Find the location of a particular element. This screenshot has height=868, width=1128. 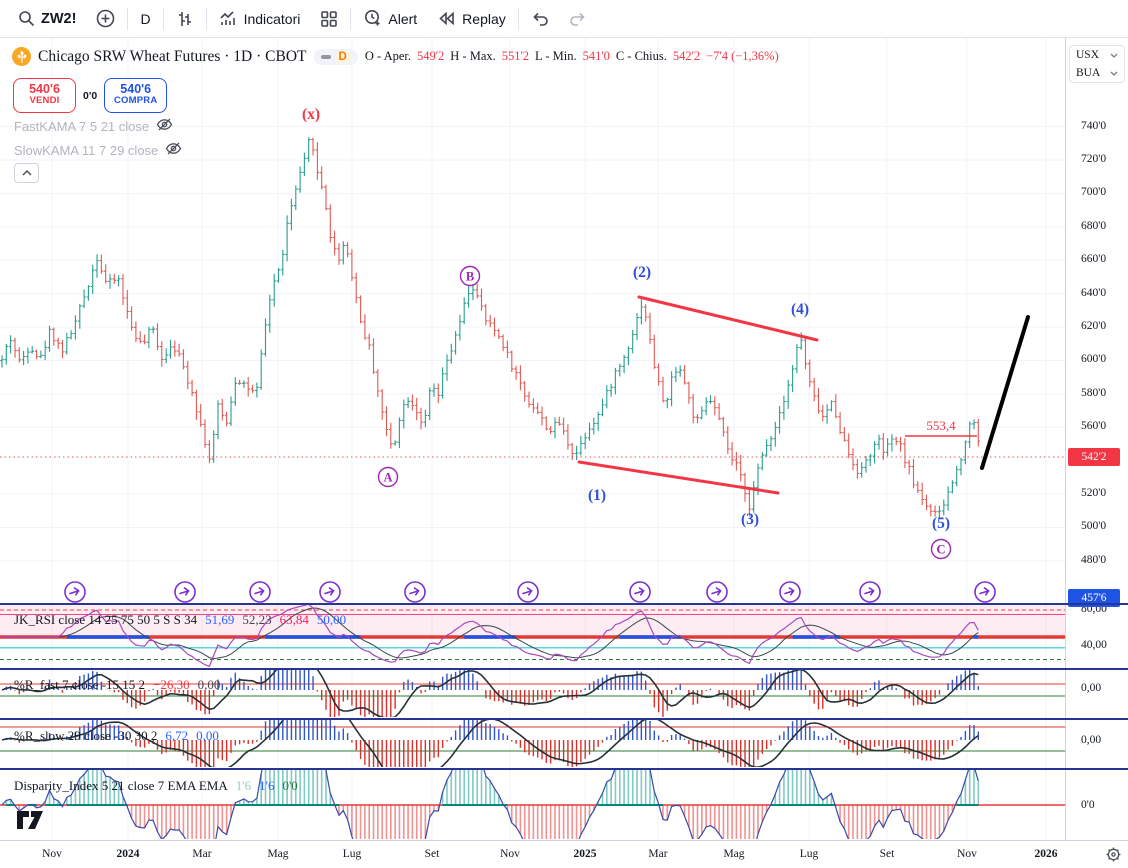

disparity-title: Disparity_Index 5 21 close 7 EMA EMA is located at coordinates (121, 785).